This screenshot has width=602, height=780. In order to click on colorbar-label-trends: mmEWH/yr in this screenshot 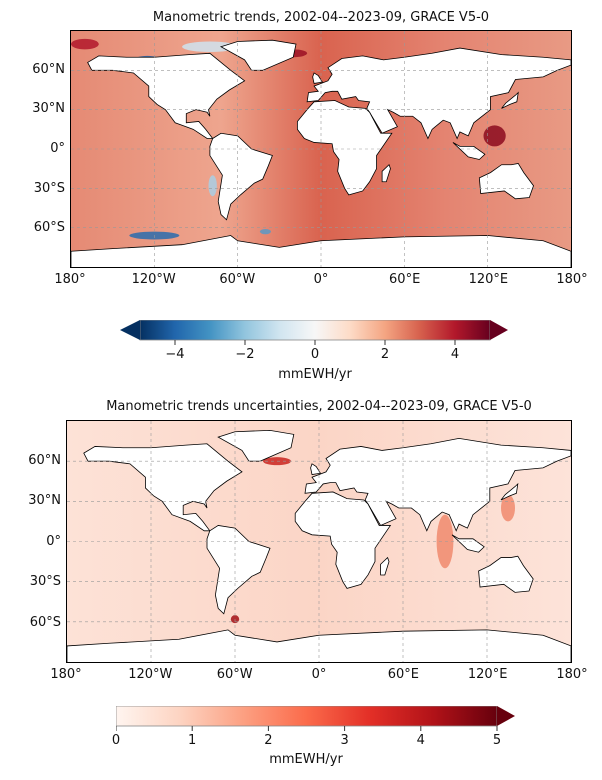, I will do `click(315, 374)`.